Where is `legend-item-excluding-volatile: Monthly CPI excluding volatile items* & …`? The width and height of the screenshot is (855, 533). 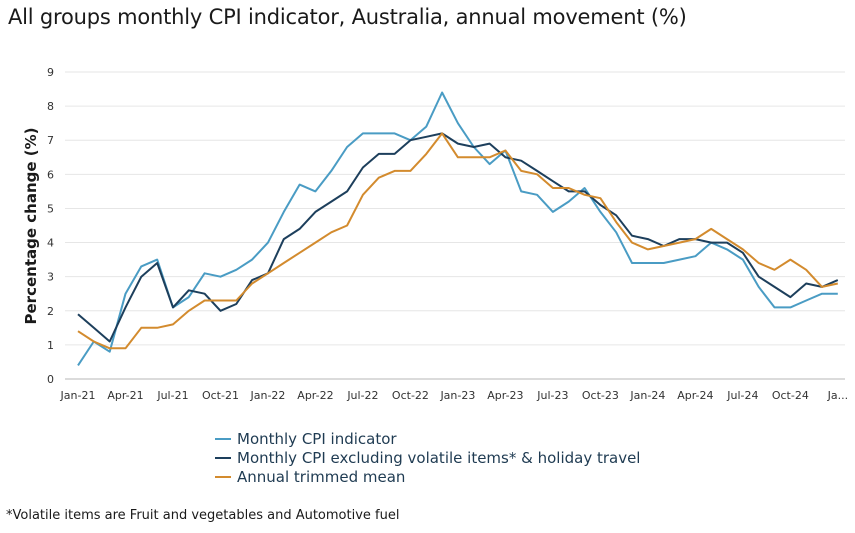 legend-item-excluding-volatile: Monthly CPI excluding volatile items* & … is located at coordinates (427, 457).